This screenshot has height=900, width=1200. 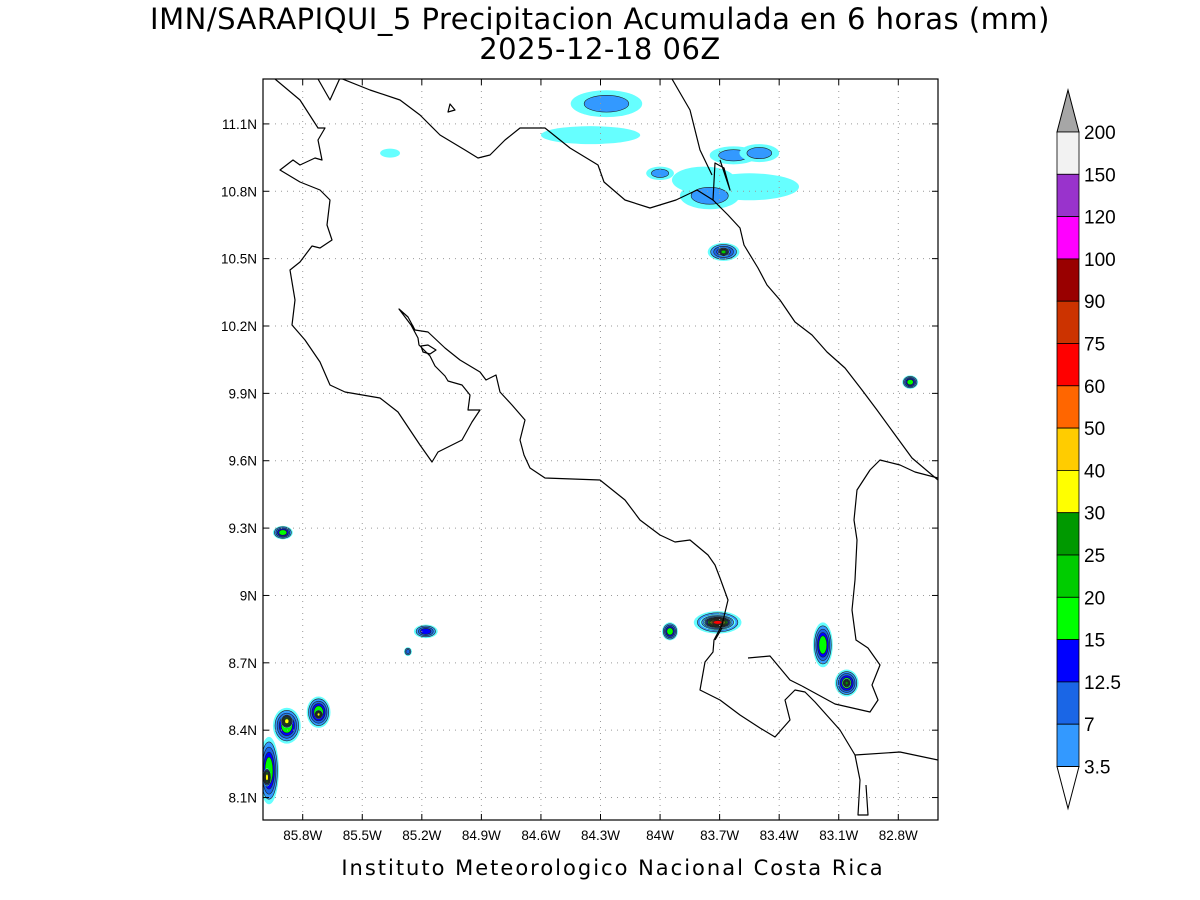 What do you see at coordinates (1094, 471) in the screenshot?
I see `colorbar-level-label: 40` at bounding box center [1094, 471].